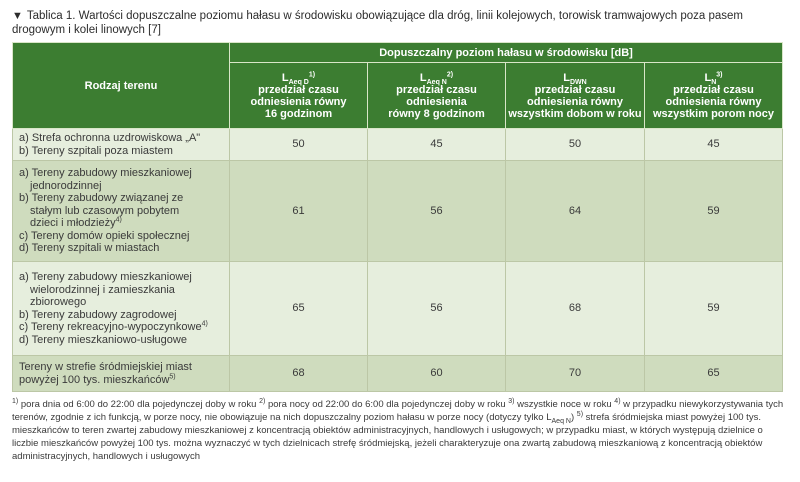  I want to click on terrain-line: c) Tereny domów opieki społecznej, so click(104, 235).